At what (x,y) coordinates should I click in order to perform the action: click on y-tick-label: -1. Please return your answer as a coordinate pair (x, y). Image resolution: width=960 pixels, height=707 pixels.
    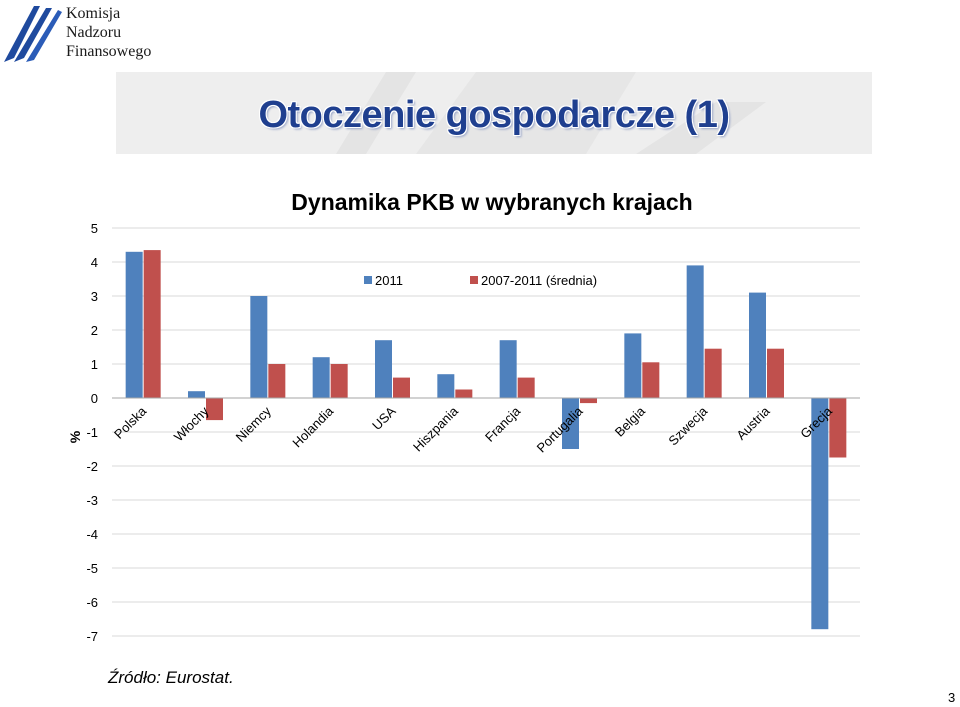
    Looking at the image, I should click on (92, 432).